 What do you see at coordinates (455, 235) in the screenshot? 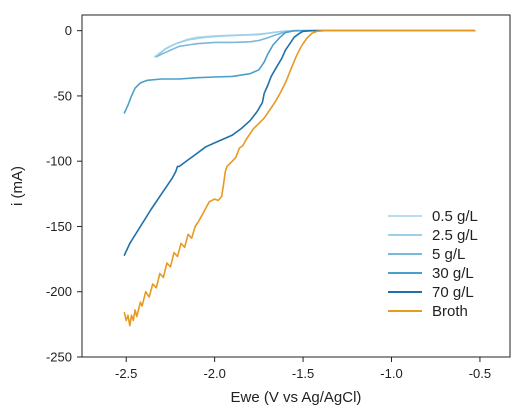
I see `legend-label: 2.5 g/L` at bounding box center [455, 235].